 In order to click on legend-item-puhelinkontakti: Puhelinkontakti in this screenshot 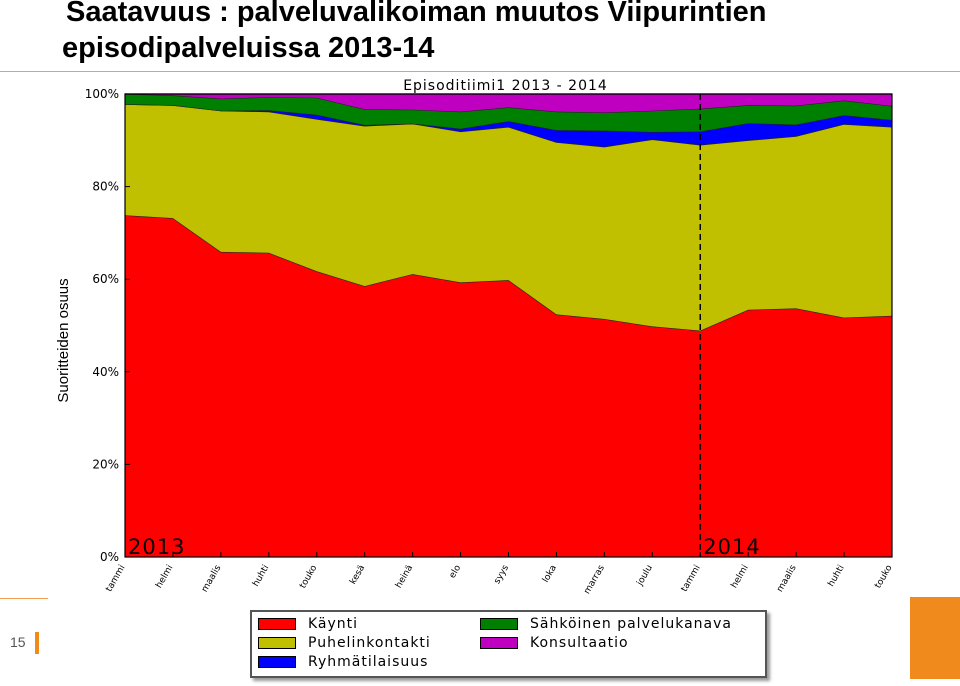, I will do `click(344, 643)`.